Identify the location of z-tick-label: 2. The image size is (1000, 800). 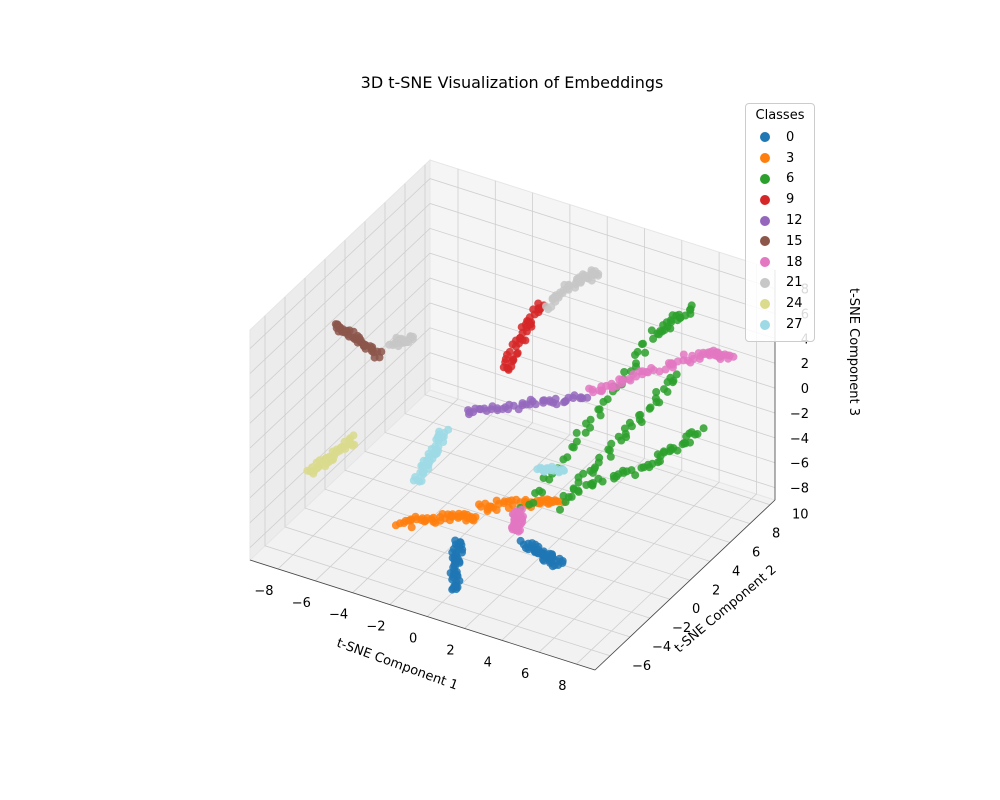
(805, 364).